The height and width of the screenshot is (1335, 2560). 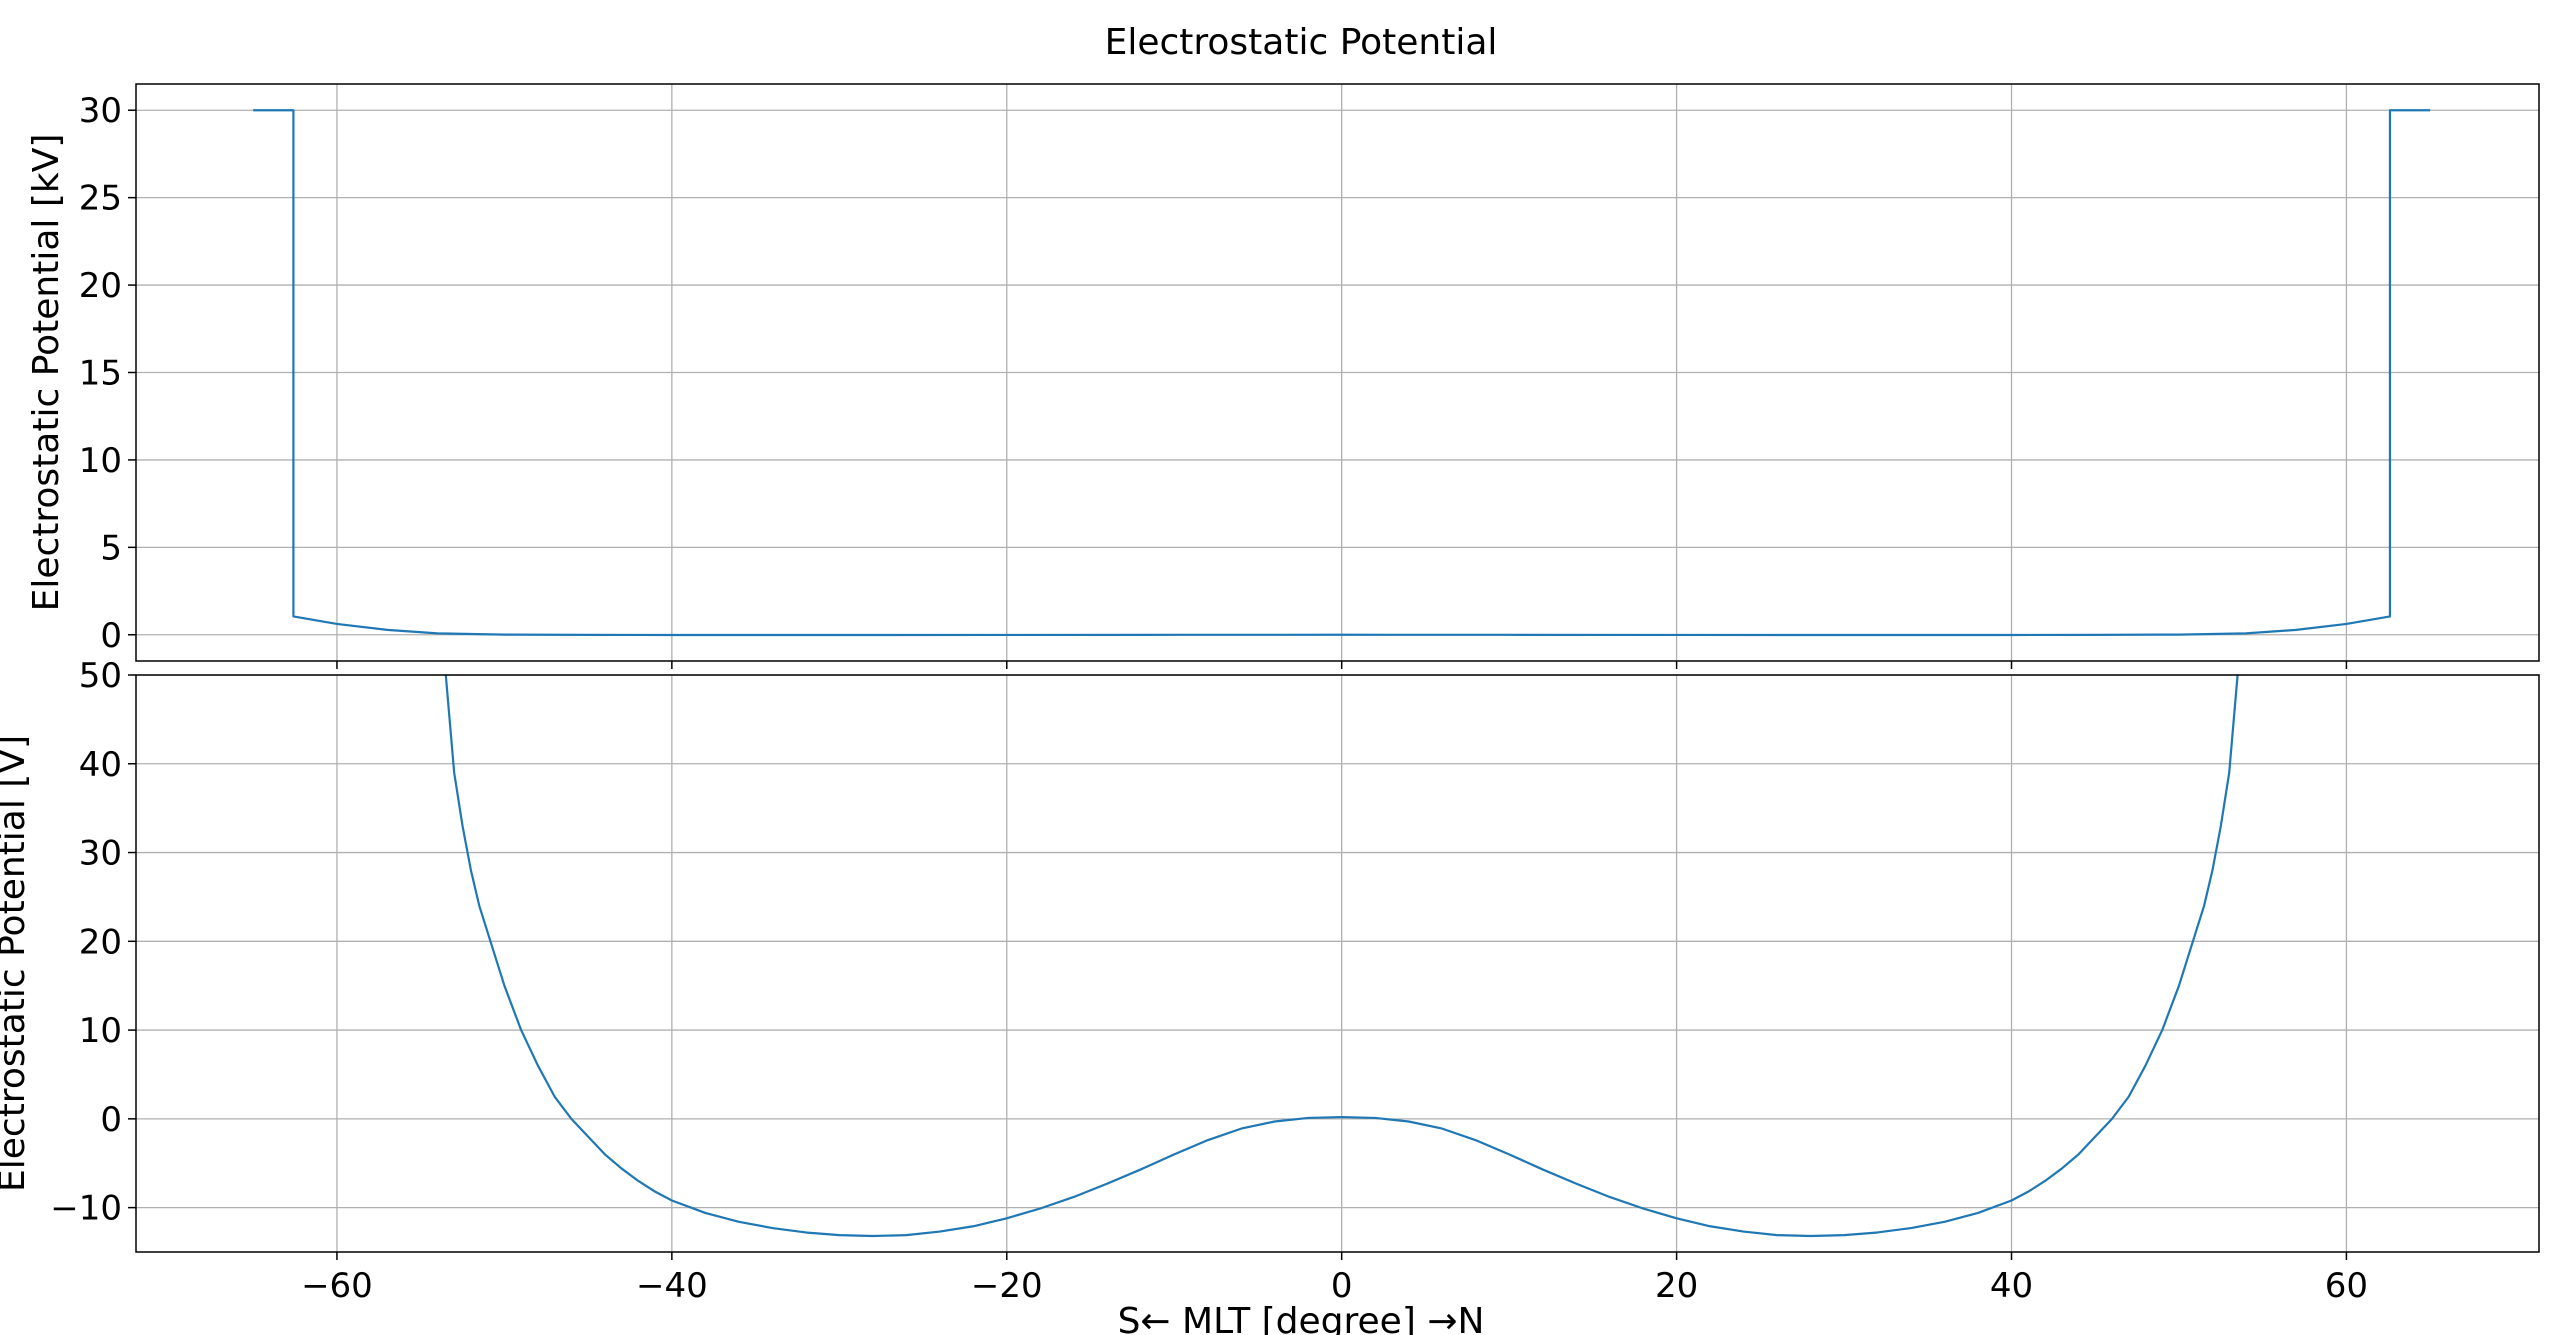 What do you see at coordinates (1301, 1318) in the screenshot?
I see `x-axis-label: S← MLT [degree] →N` at bounding box center [1301, 1318].